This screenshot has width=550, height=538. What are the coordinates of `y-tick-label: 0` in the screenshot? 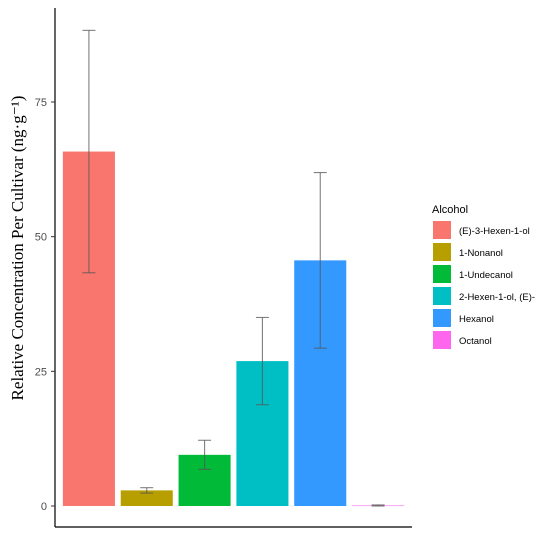 It's located at (44, 507).